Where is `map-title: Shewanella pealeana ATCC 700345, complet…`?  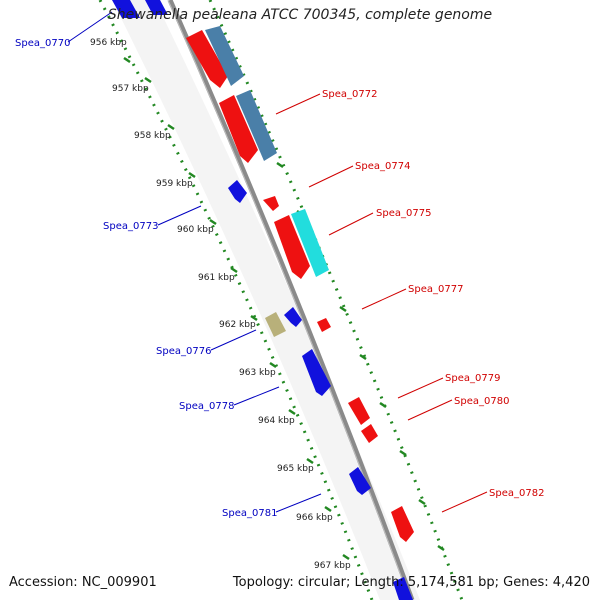 map-title: Shewanella pealeana ATCC 700345, complet… is located at coordinates (300, 15).